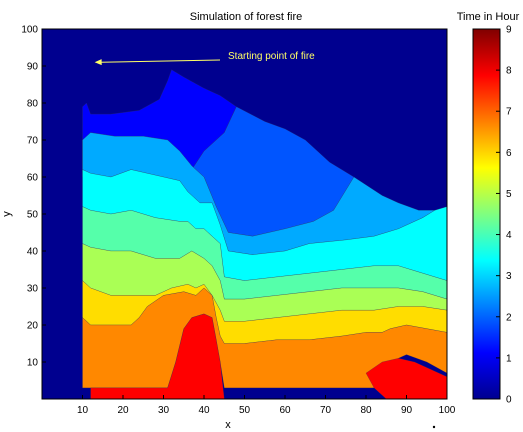 The height and width of the screenshot is (432, 523). I want to click on x-tick-label-40: 40, so click(204, 410).